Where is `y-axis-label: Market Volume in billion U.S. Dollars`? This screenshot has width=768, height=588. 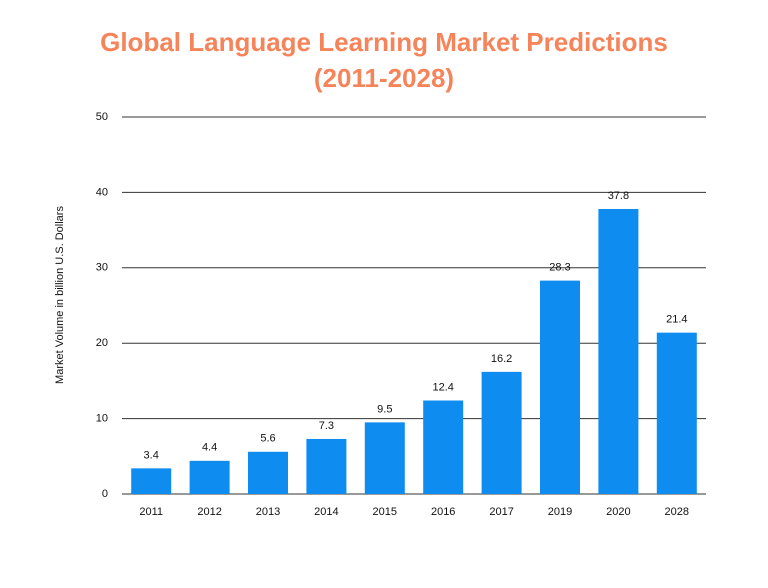
y-axis-label: Market Volume in billion U.S. Dollars is located at coordinates (60, 295).